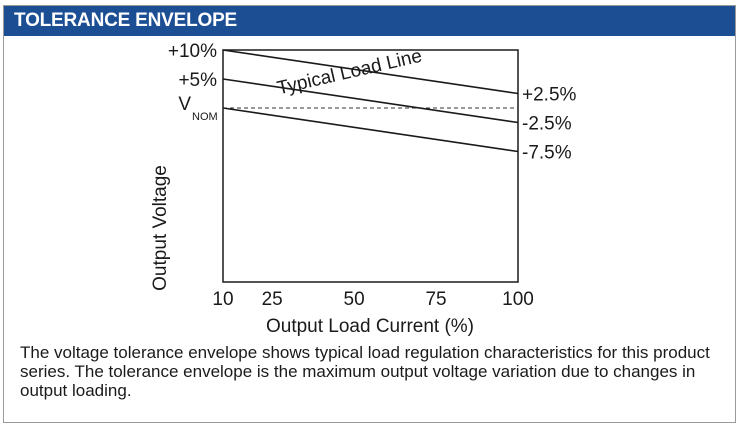 This screenshot has width=755, height=433. What do you see at coordinates (370, 326) in the screenshot?
I see `x-axis-label: Output Load Current (%)` at bounding box center [370, 326].